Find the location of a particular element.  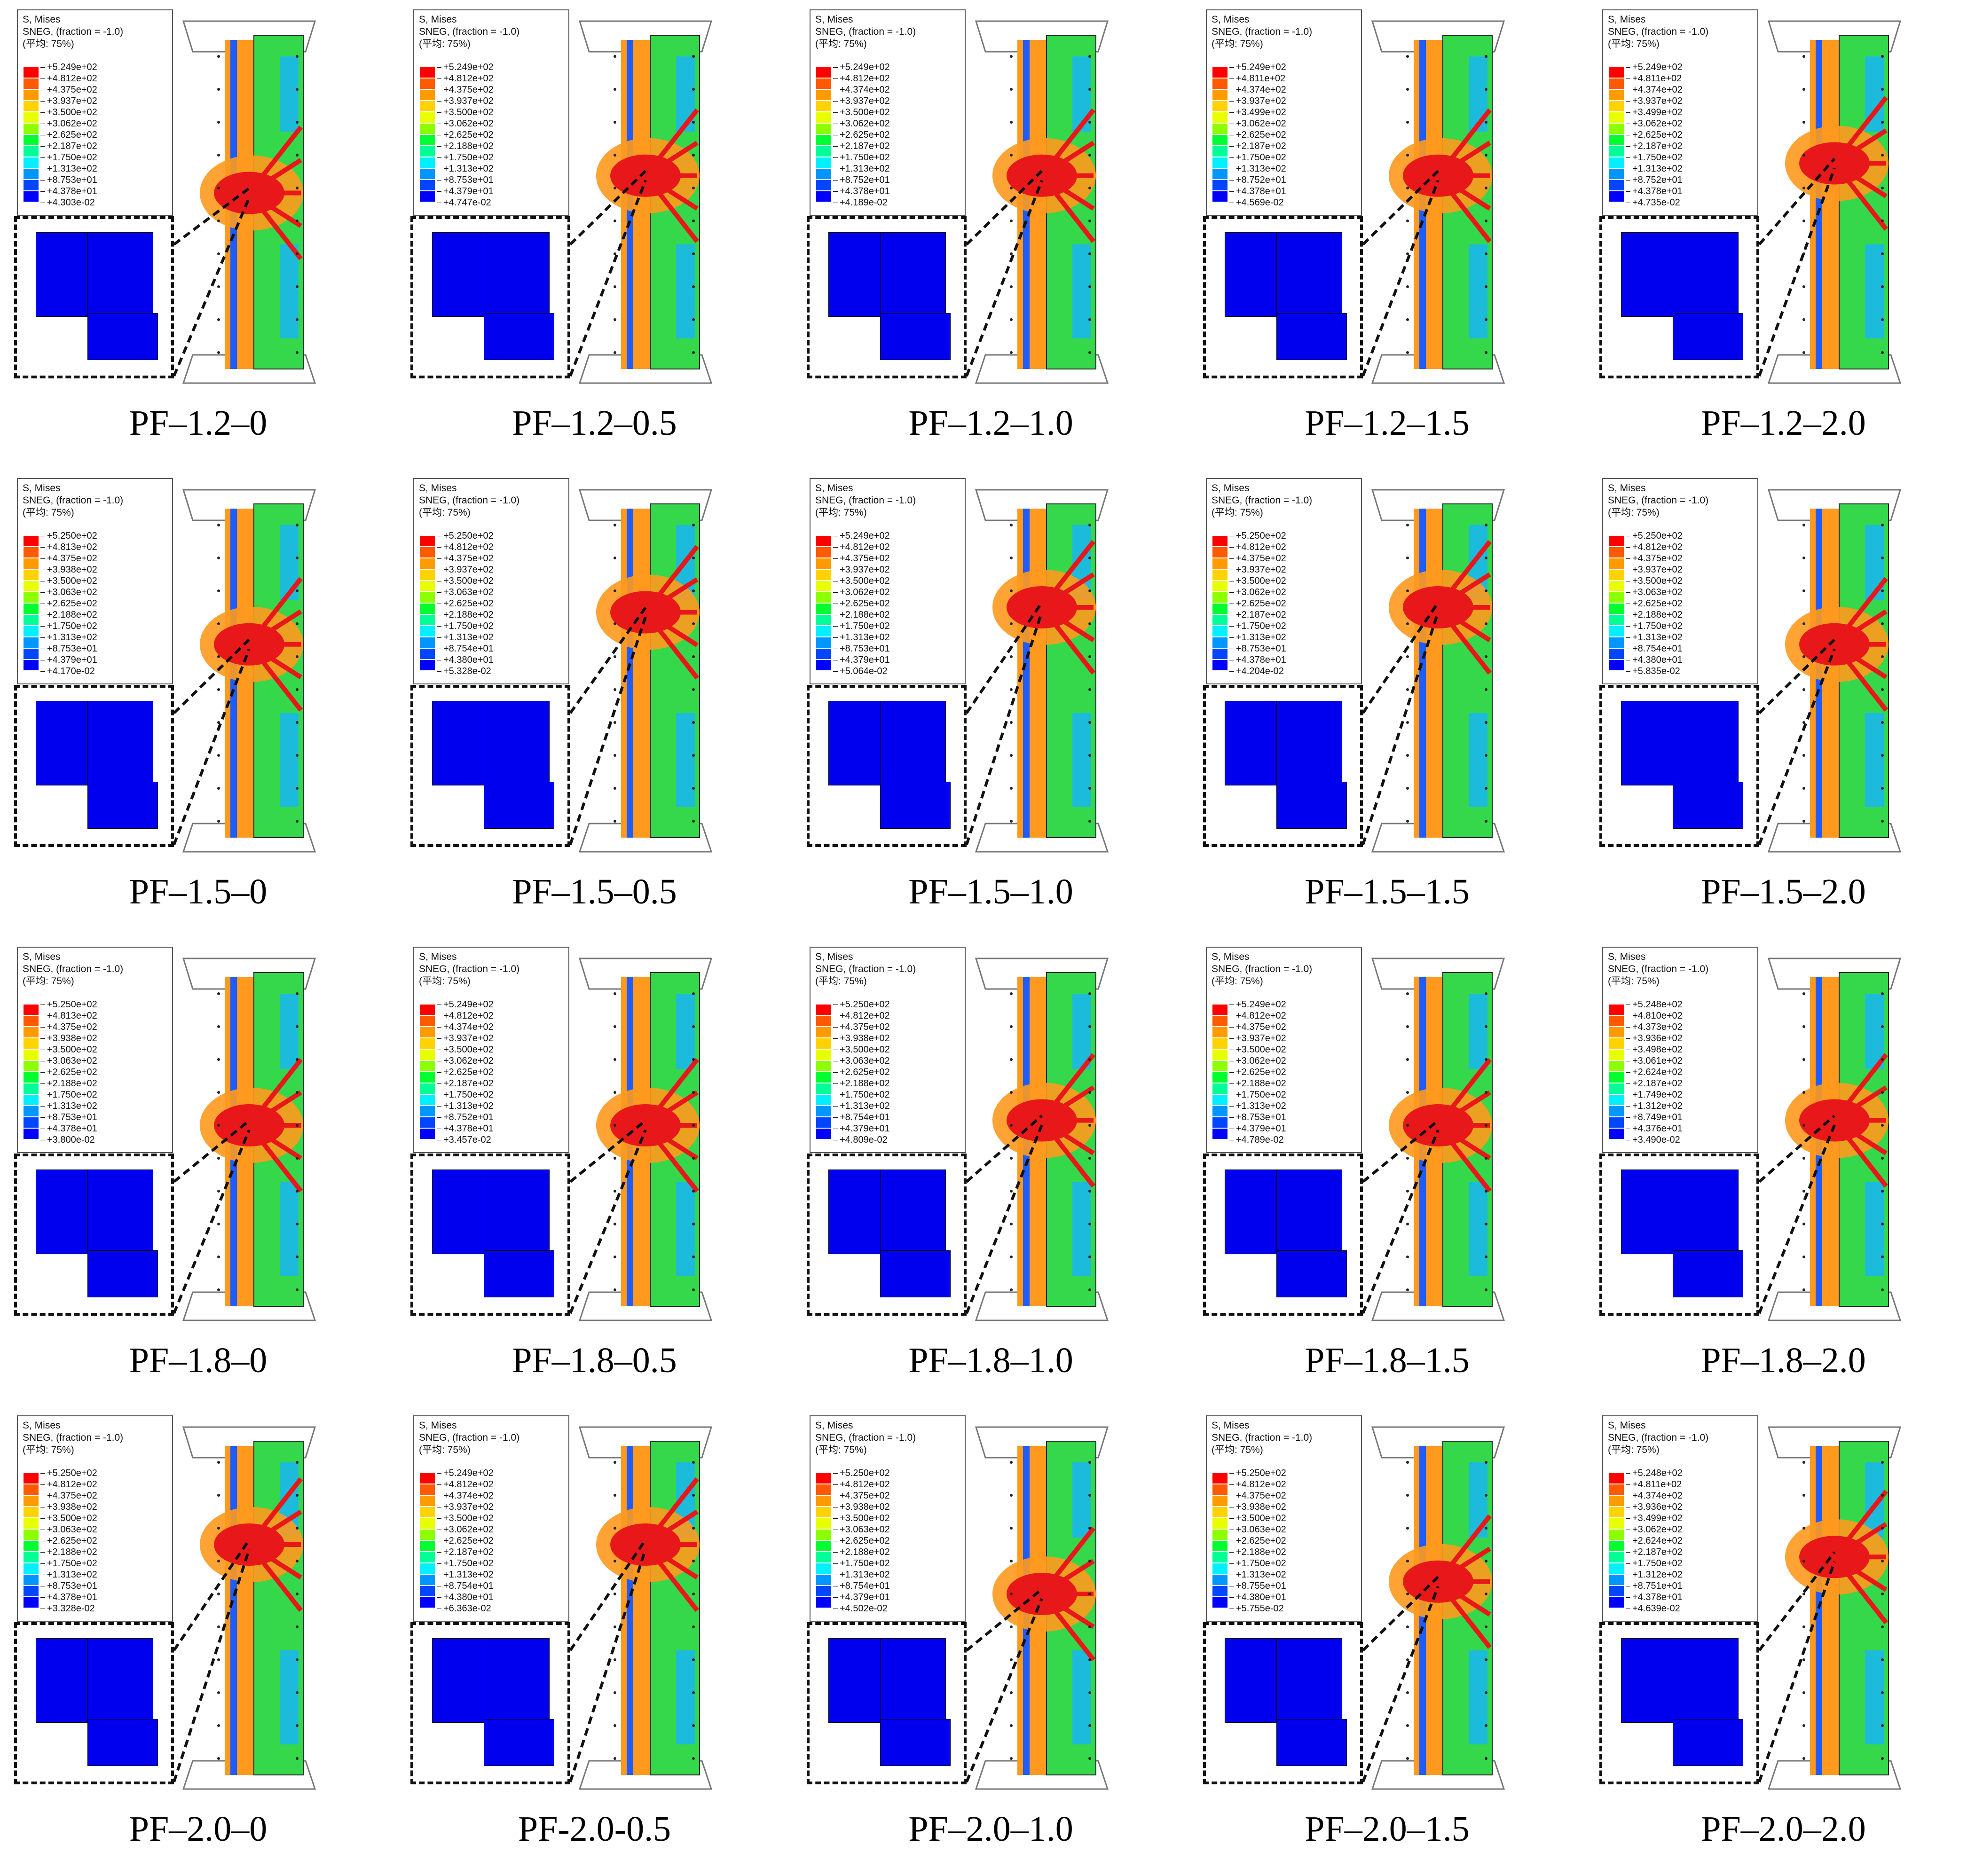

legend-value: +4.374e+02 is located at coordinates (865, 90).